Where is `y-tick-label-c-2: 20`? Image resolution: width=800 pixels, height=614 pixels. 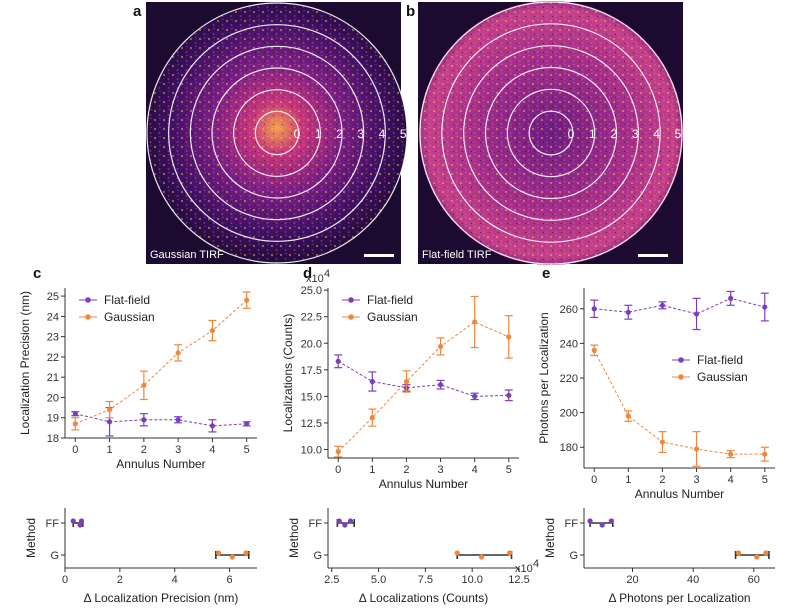 y-tick-label-c-2: 20 is located at coordinates (53, 398).